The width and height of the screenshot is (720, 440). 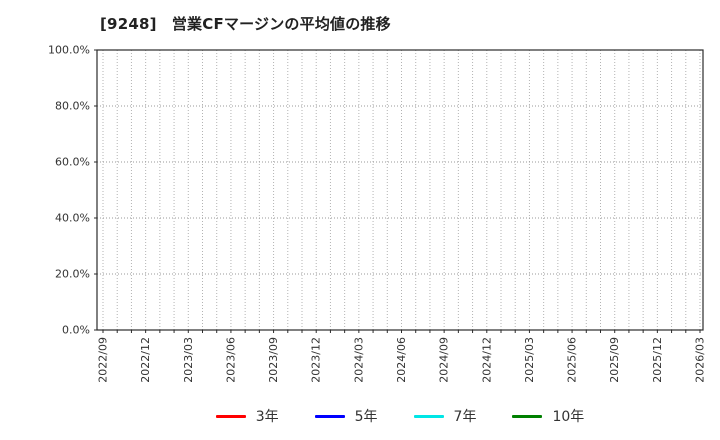 I want to click on x-tick-label: 2024/12, so click(x=486, y=360).